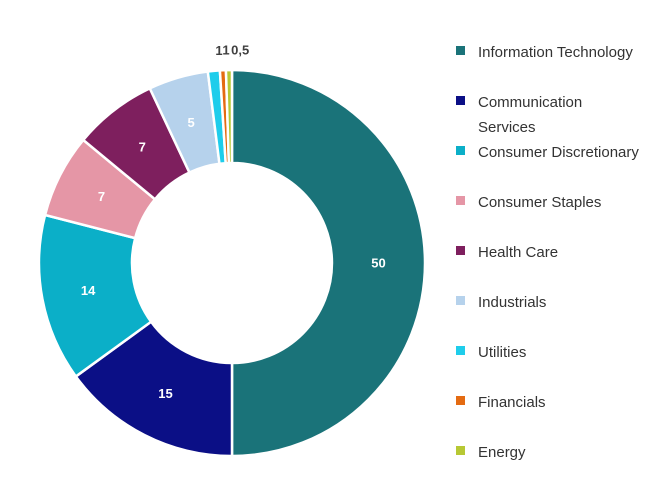  Describe the element at coordinates (165, 393) in the screenshot. I see `data-label-communication-services: 15` at that location.